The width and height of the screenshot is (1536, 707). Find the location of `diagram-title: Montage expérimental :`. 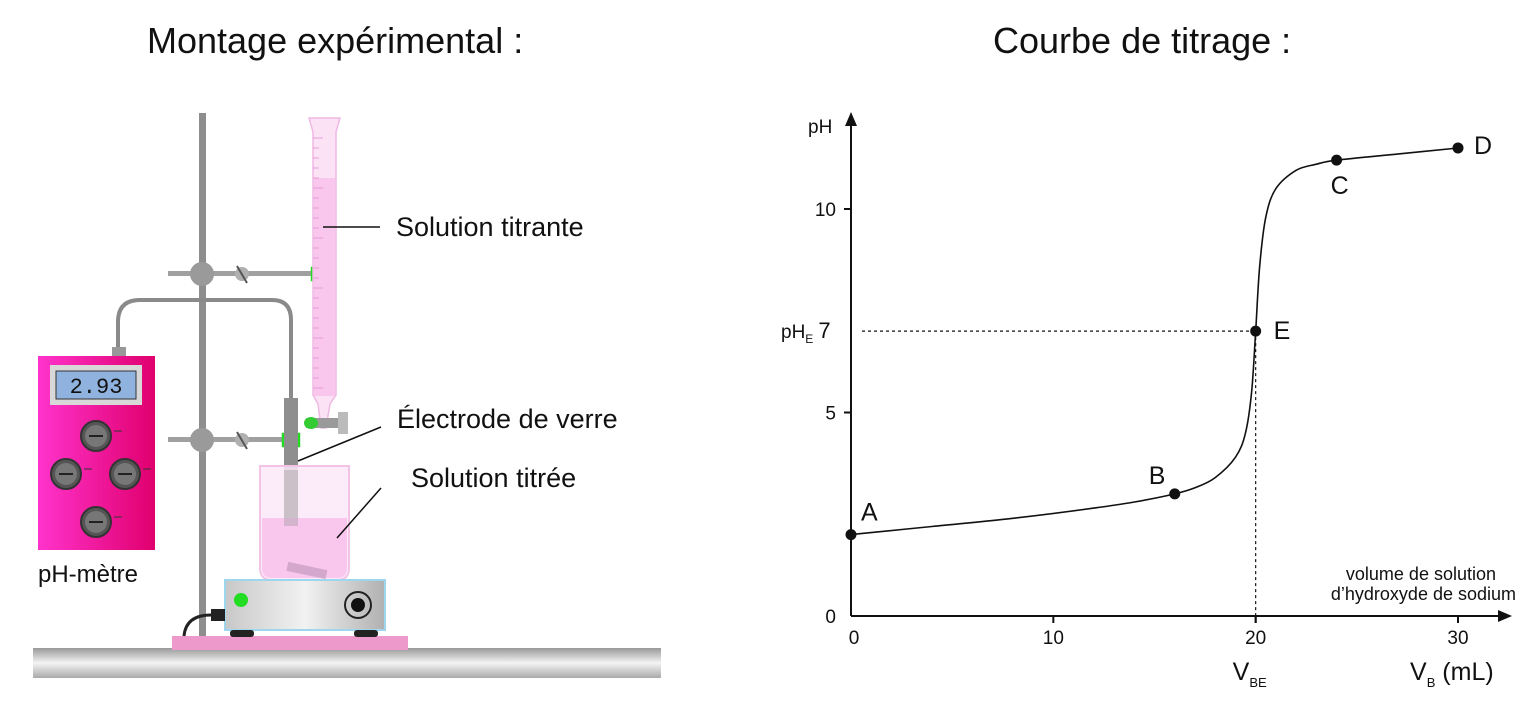

diagram-title: Montage expérimental : is located at coordinates (335, 40).